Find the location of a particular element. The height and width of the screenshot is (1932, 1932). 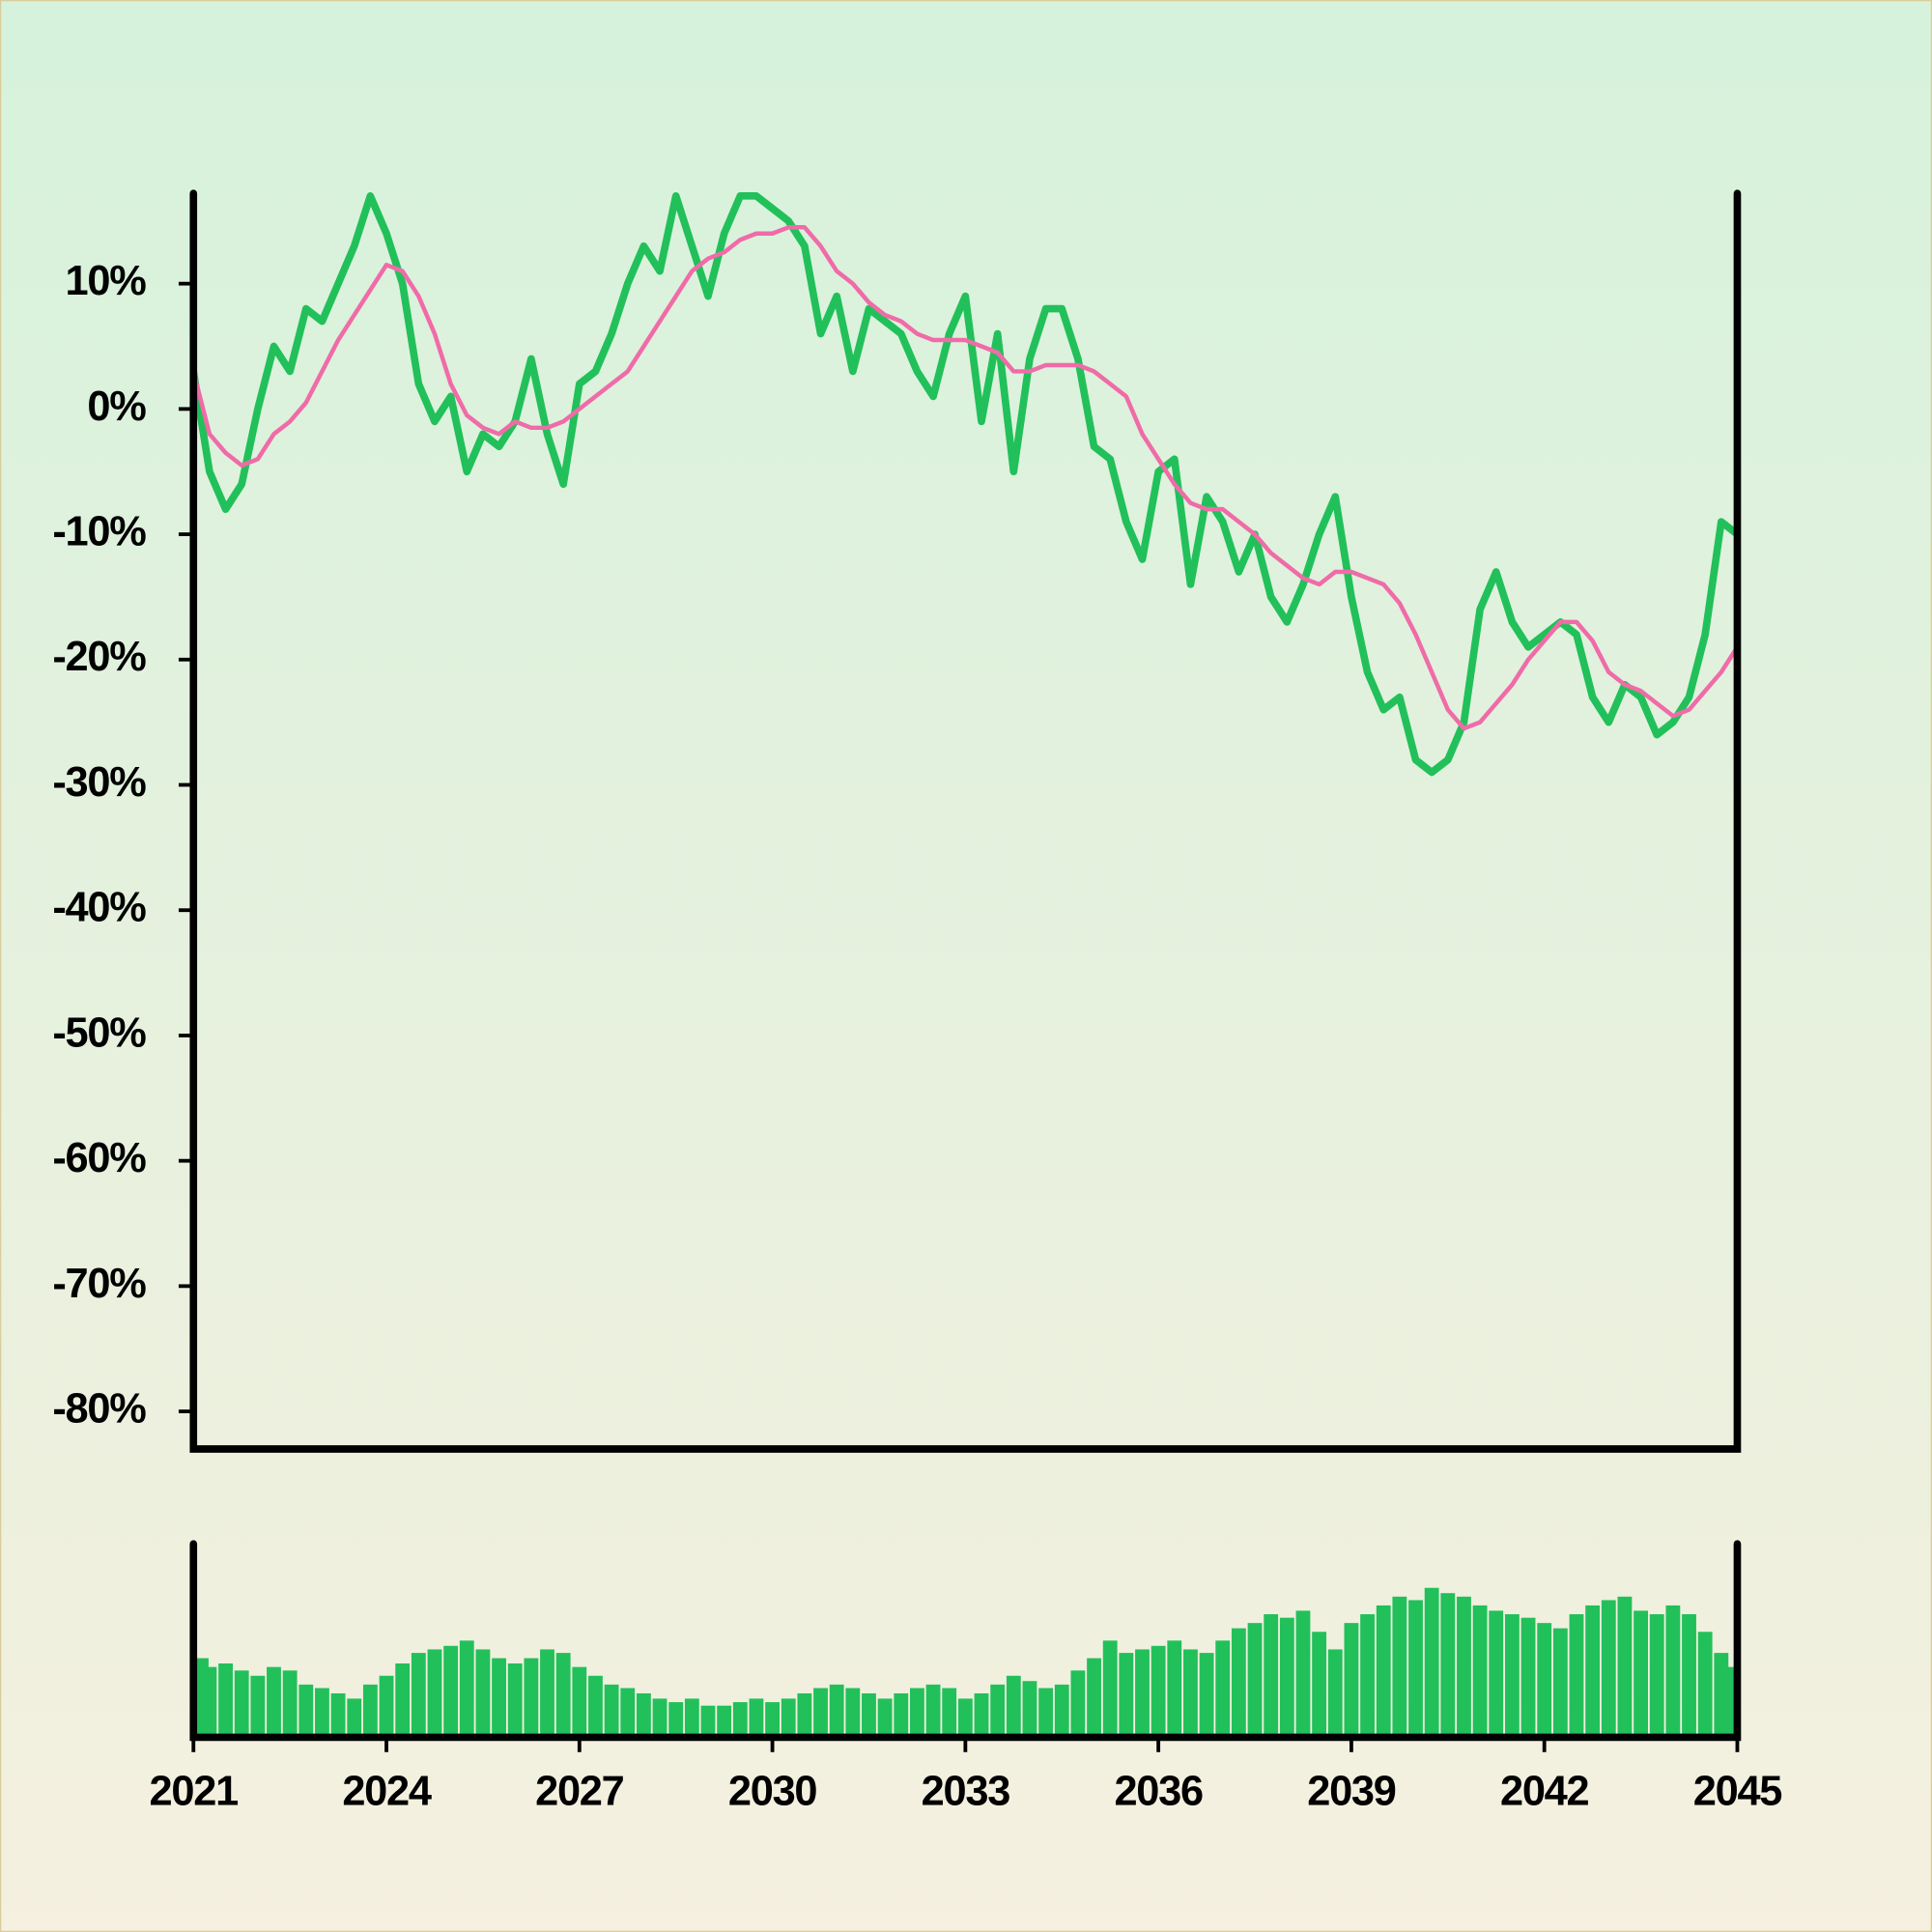

y-tick-label: -30% is located at coordinates (99, 782).